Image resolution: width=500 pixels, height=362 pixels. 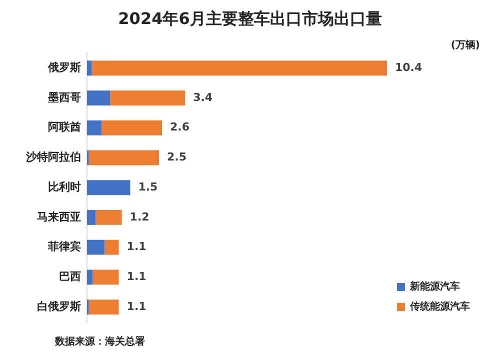 What do you see at coordinates (140, 217) in the screenshot?
I see `annotation: 1.2` at bounding box center [140, 217].